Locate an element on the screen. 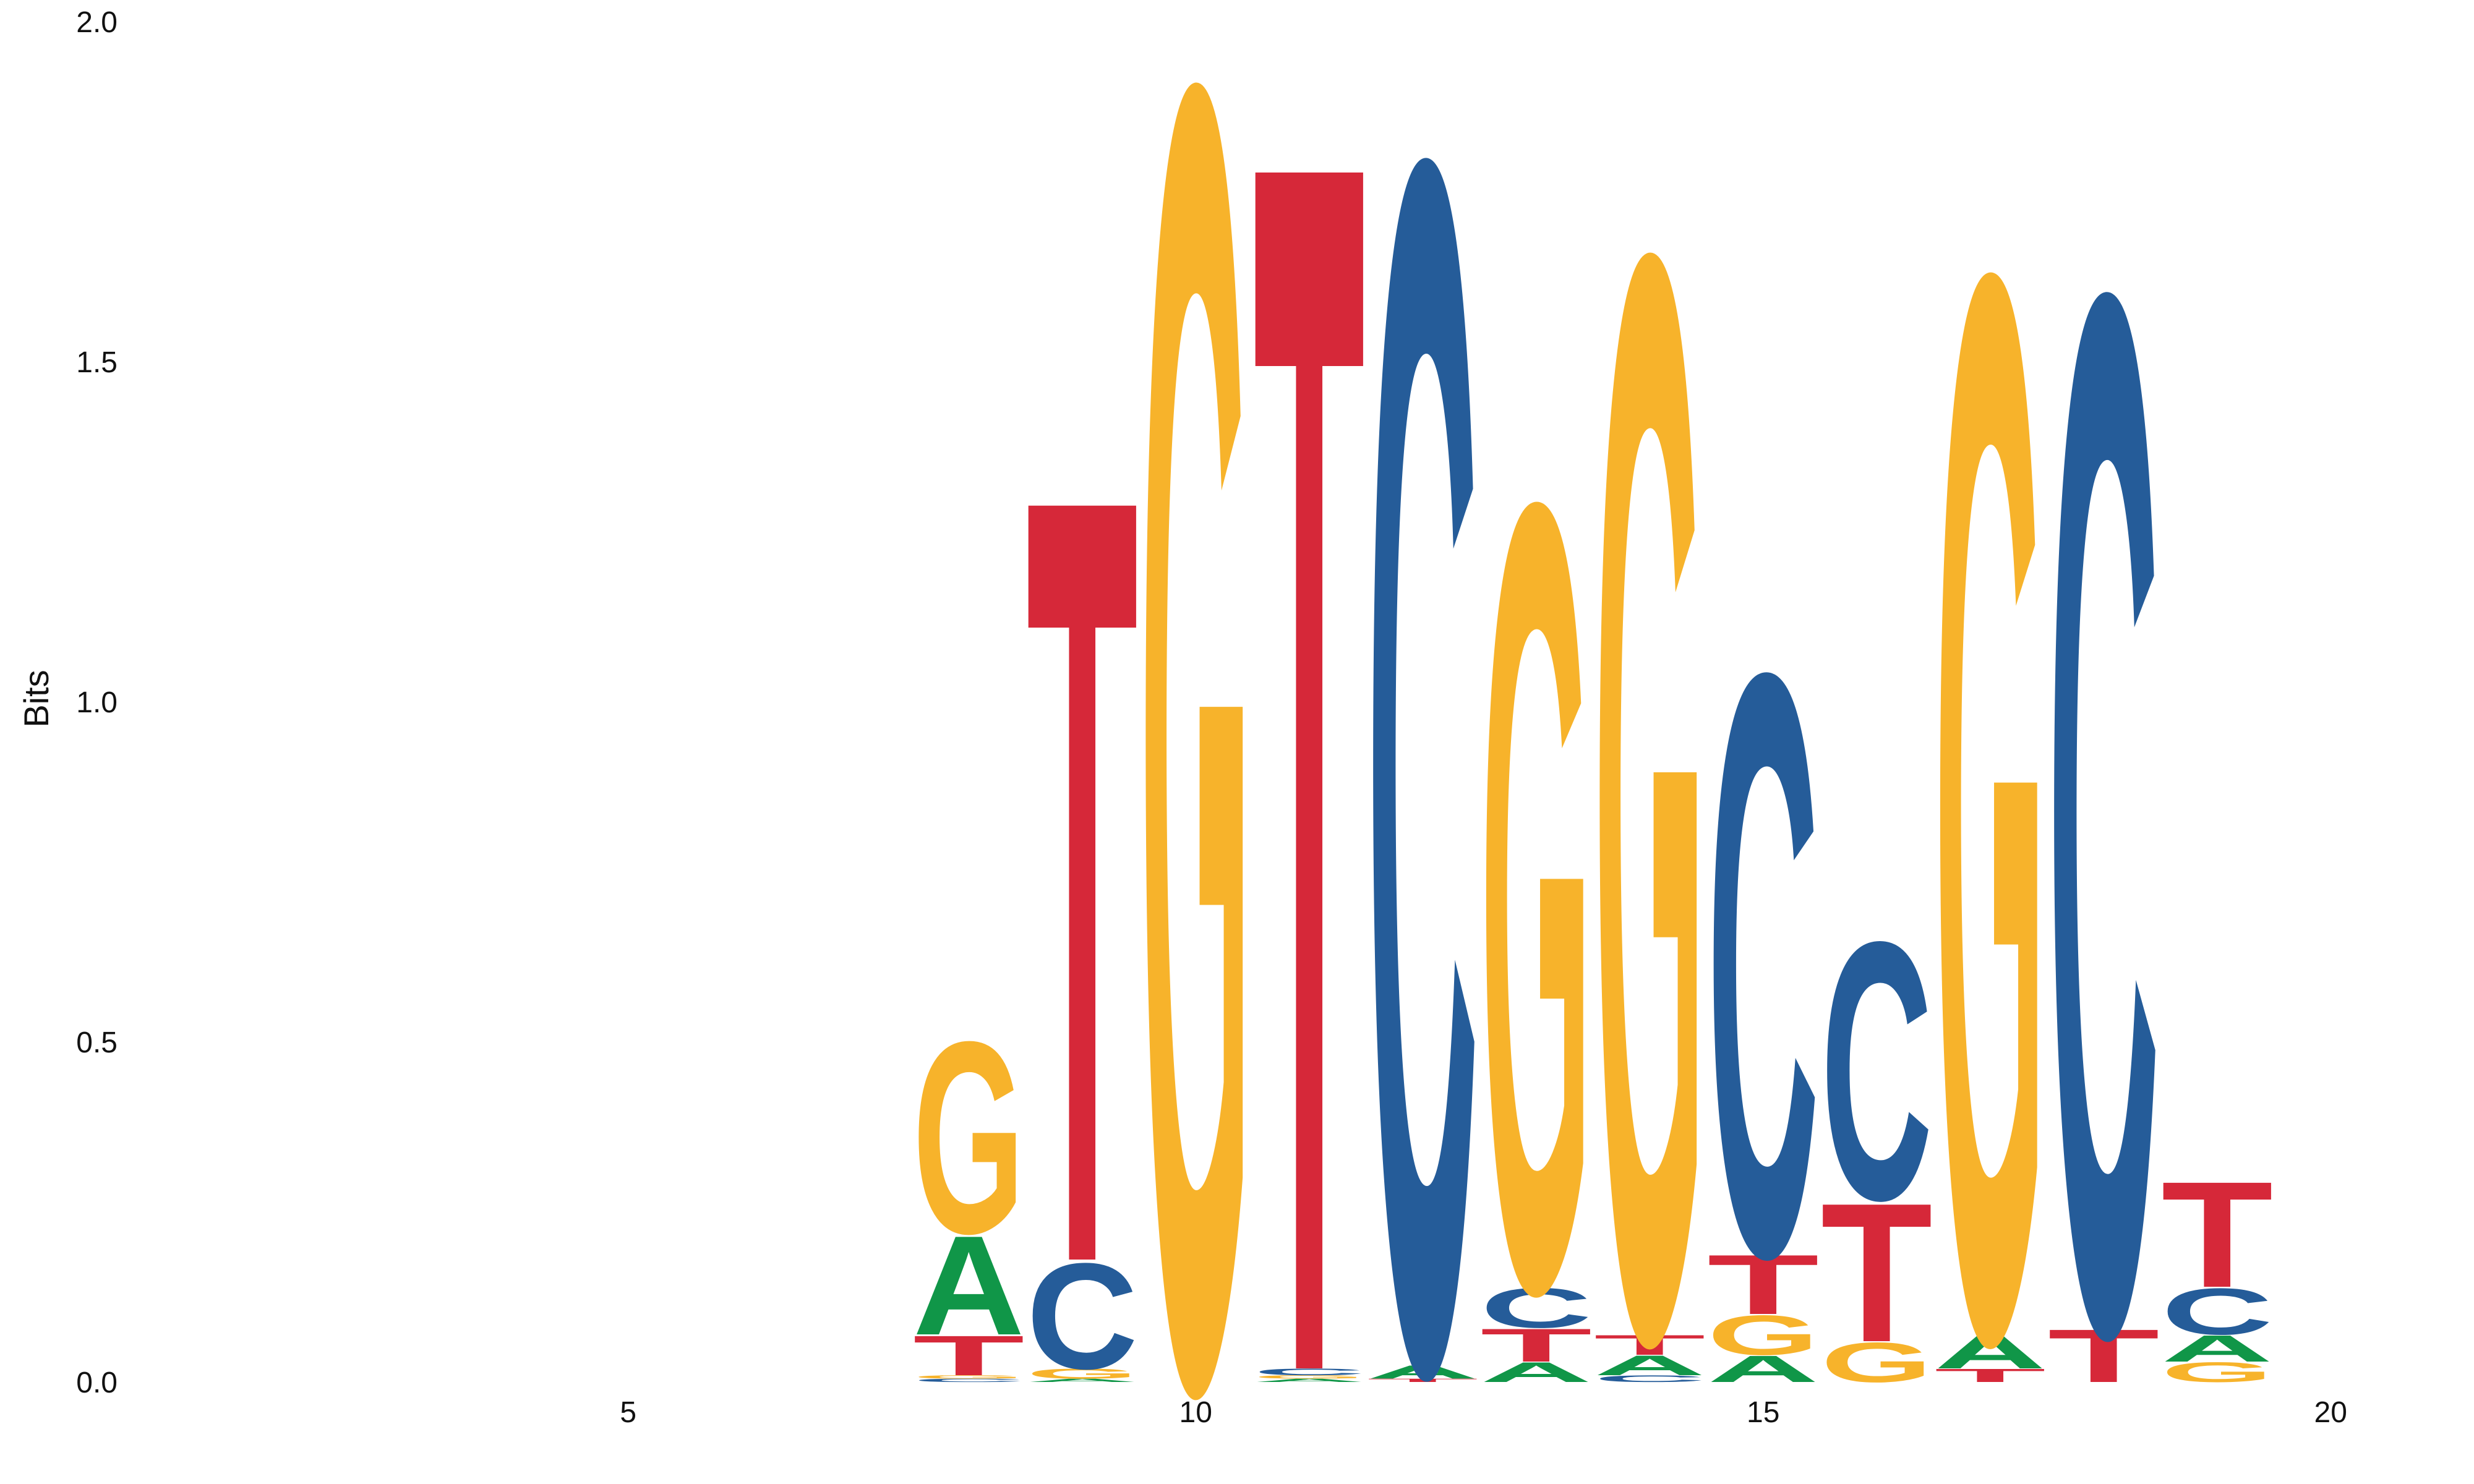  y-tick-label: 1.0 is located at coordinates (97, 702).